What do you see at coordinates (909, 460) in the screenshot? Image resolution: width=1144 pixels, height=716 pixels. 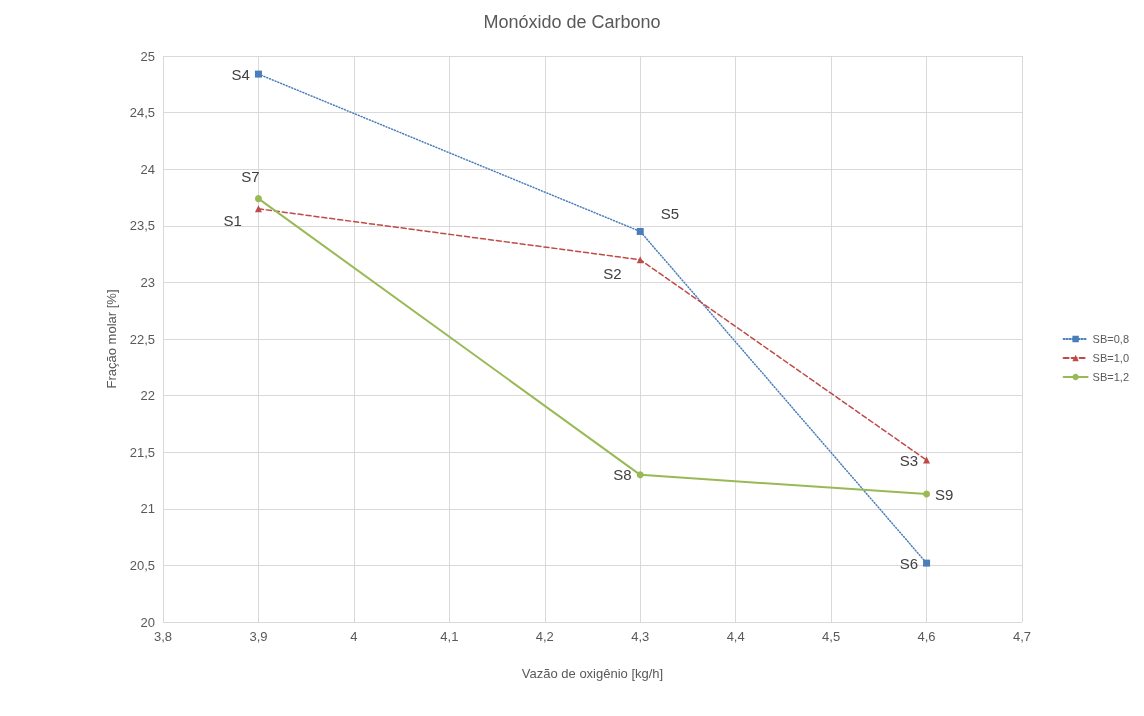 I see `data-label: S3` at bounding box center [909, 460].